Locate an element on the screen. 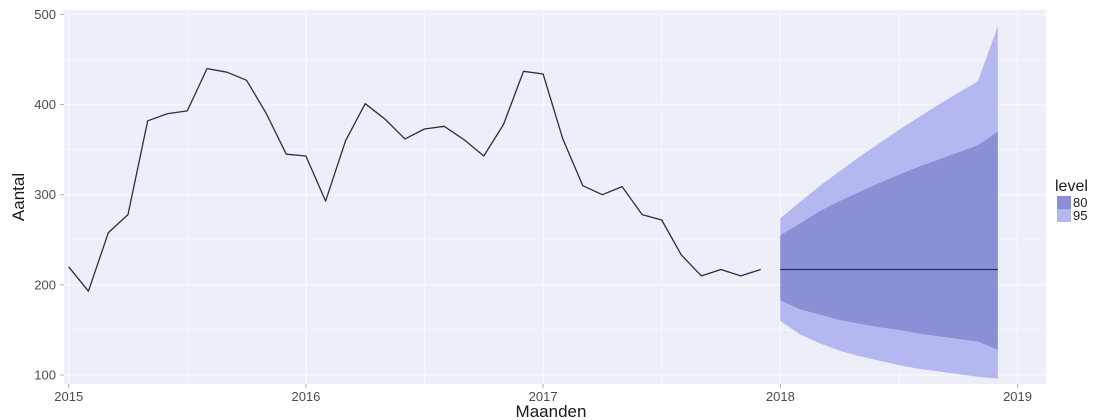 This screenshot has height=420, width=1096. x-tick-label: 2018 is located at coordinates (780, 396).